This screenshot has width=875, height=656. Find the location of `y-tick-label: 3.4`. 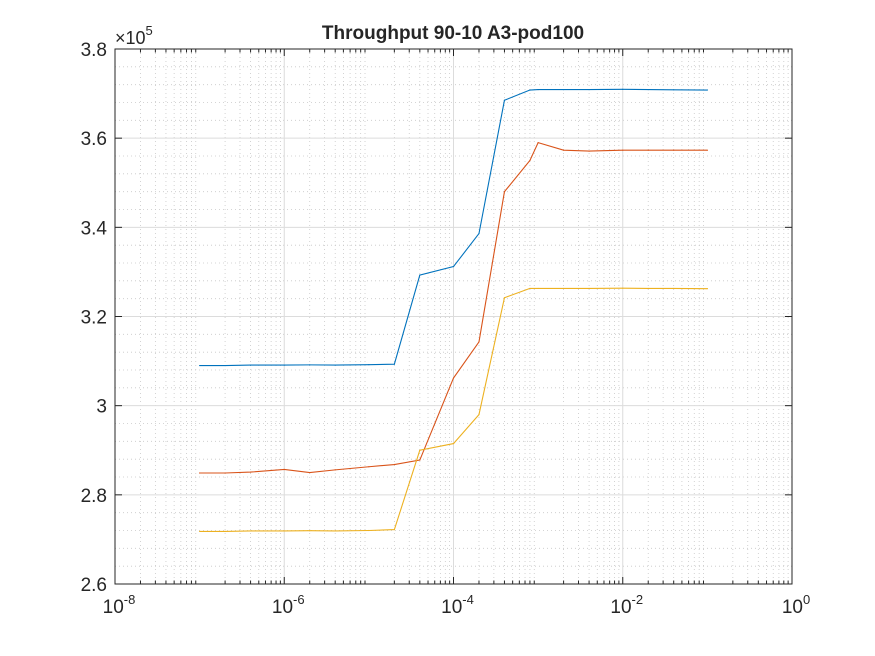

y-tick-label: 3.4 is located at coordinates (94, 228).